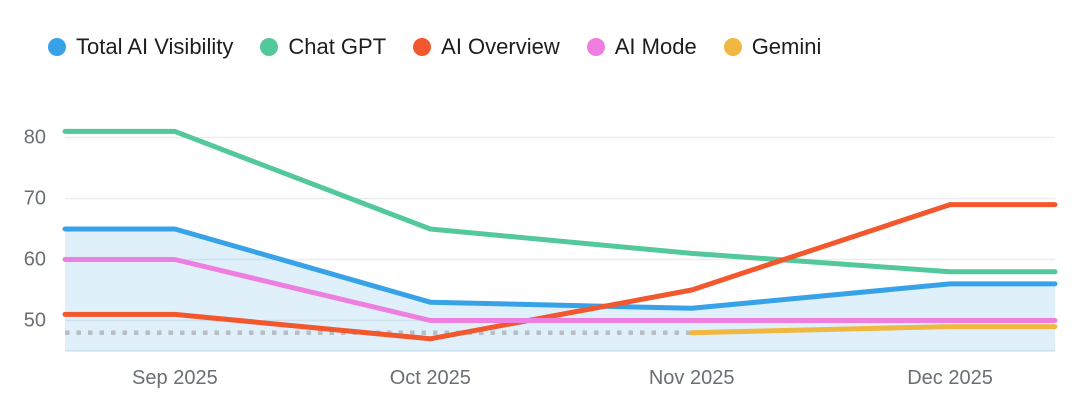 The height and width of the screenshot is (417, 1076). I want to click on y-axis-label-50: 50, so click(34, 320).